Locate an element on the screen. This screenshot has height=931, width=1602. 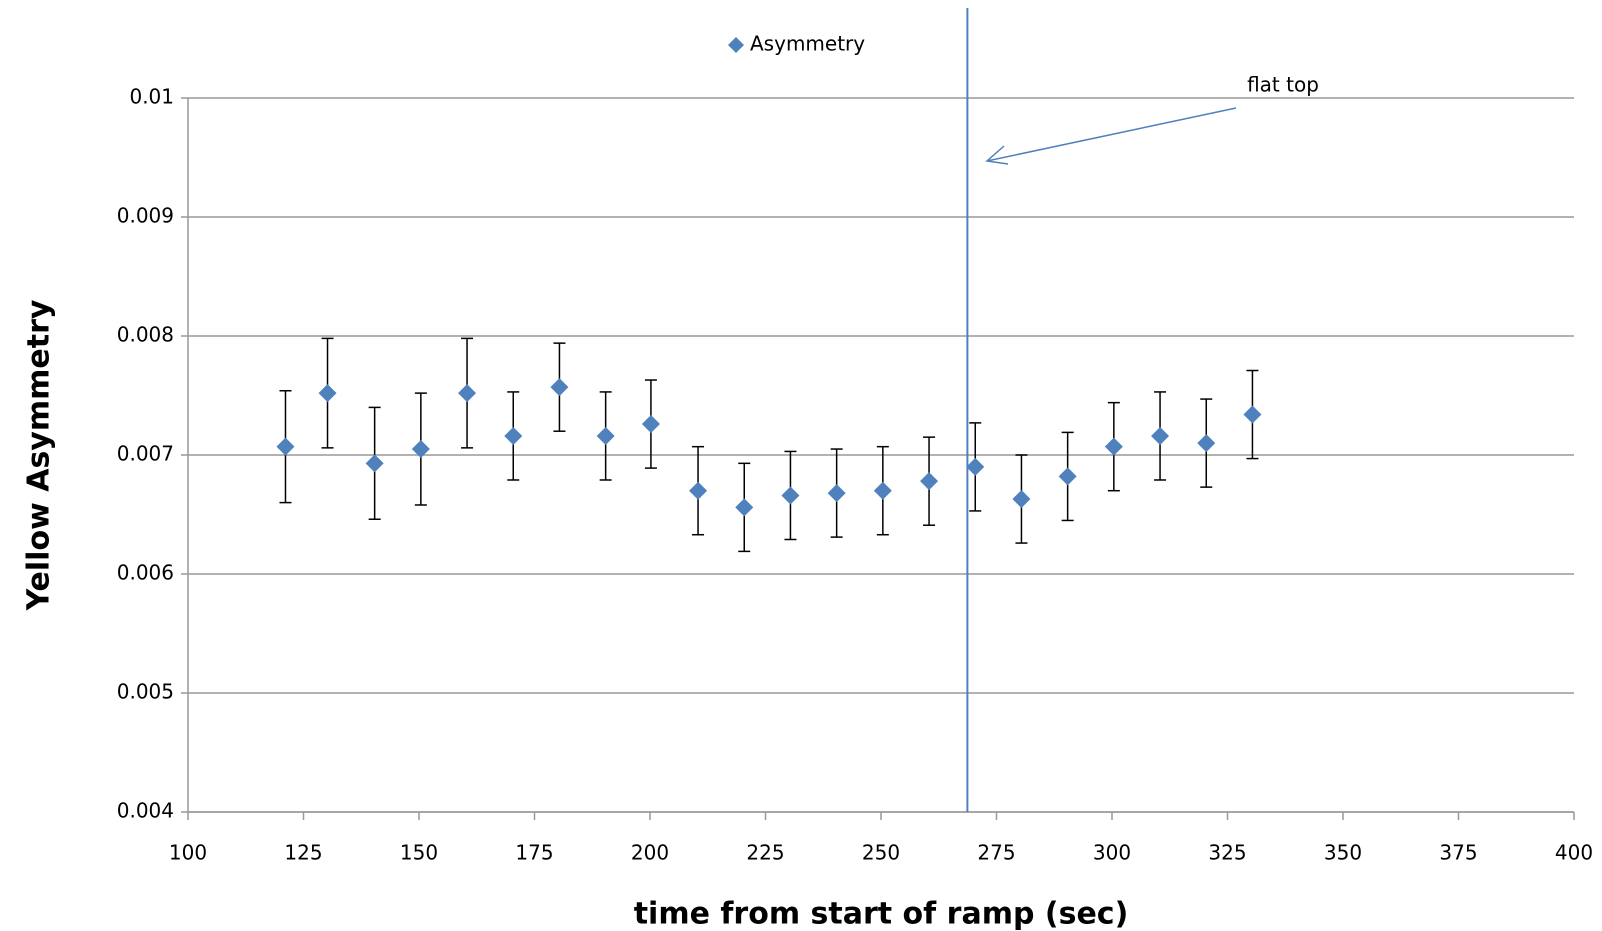
x-tick-label: 275 is located at coordinates (996, 853).